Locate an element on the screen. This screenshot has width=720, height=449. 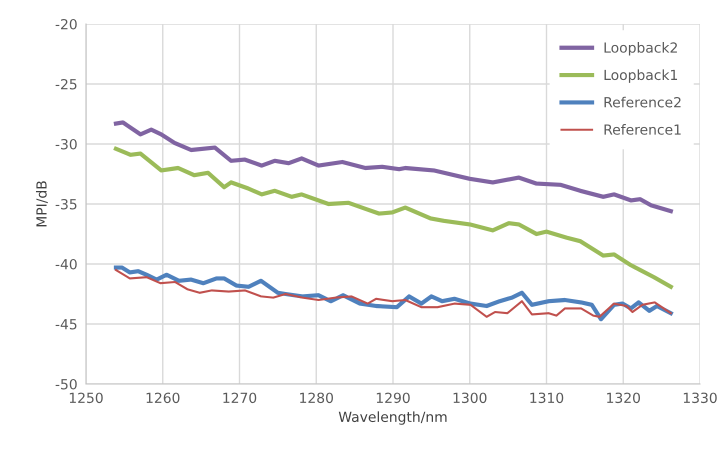
y-axis-title: MPI/dB is located at coordinates (42, 203).